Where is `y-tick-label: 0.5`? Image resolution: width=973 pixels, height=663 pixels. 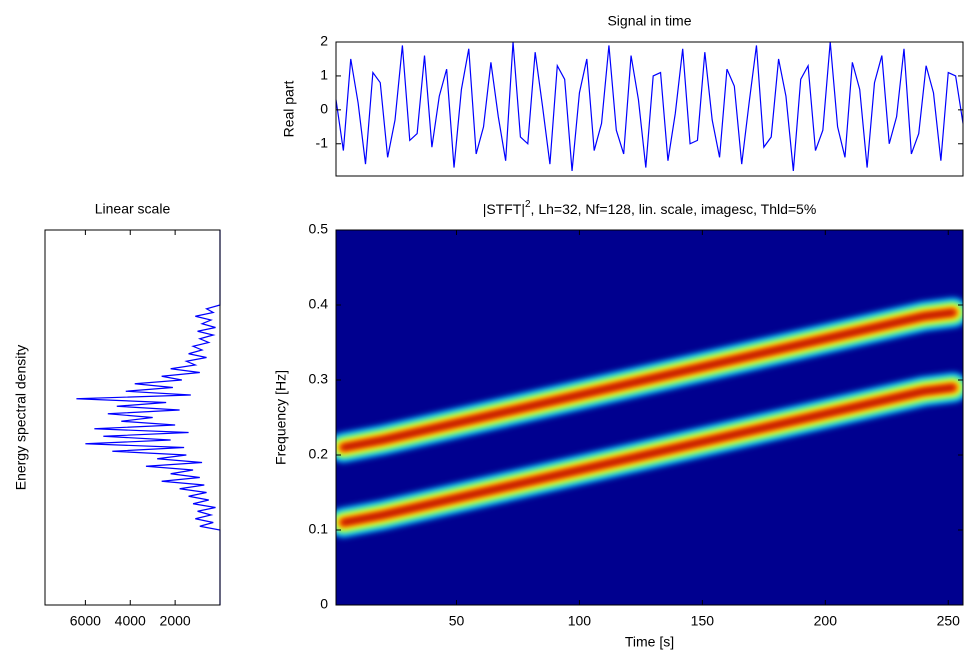 y-tick-label: 0.5 is located at coordinates (319, 229).